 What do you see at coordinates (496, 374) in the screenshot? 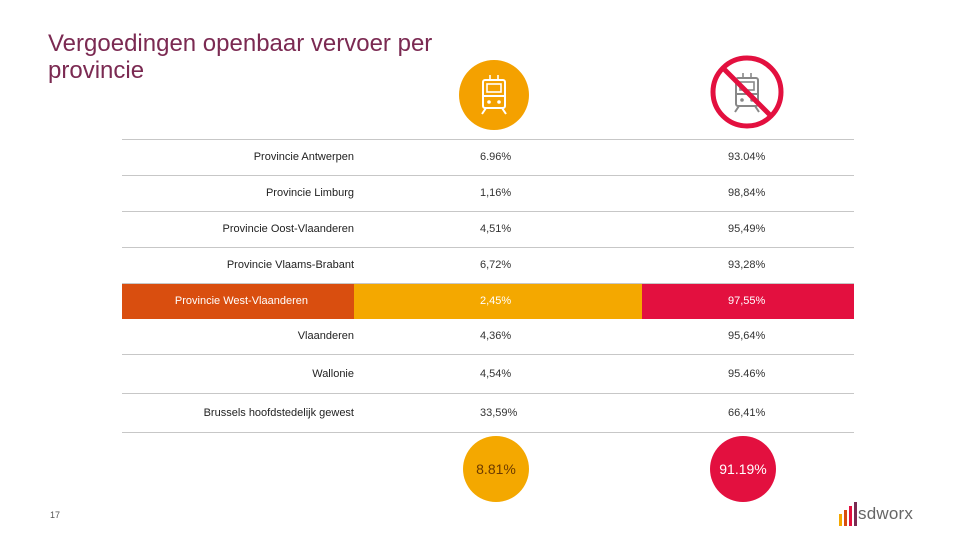
I see `value-with-transport: 4,54%` at bounding box center [496, 374].